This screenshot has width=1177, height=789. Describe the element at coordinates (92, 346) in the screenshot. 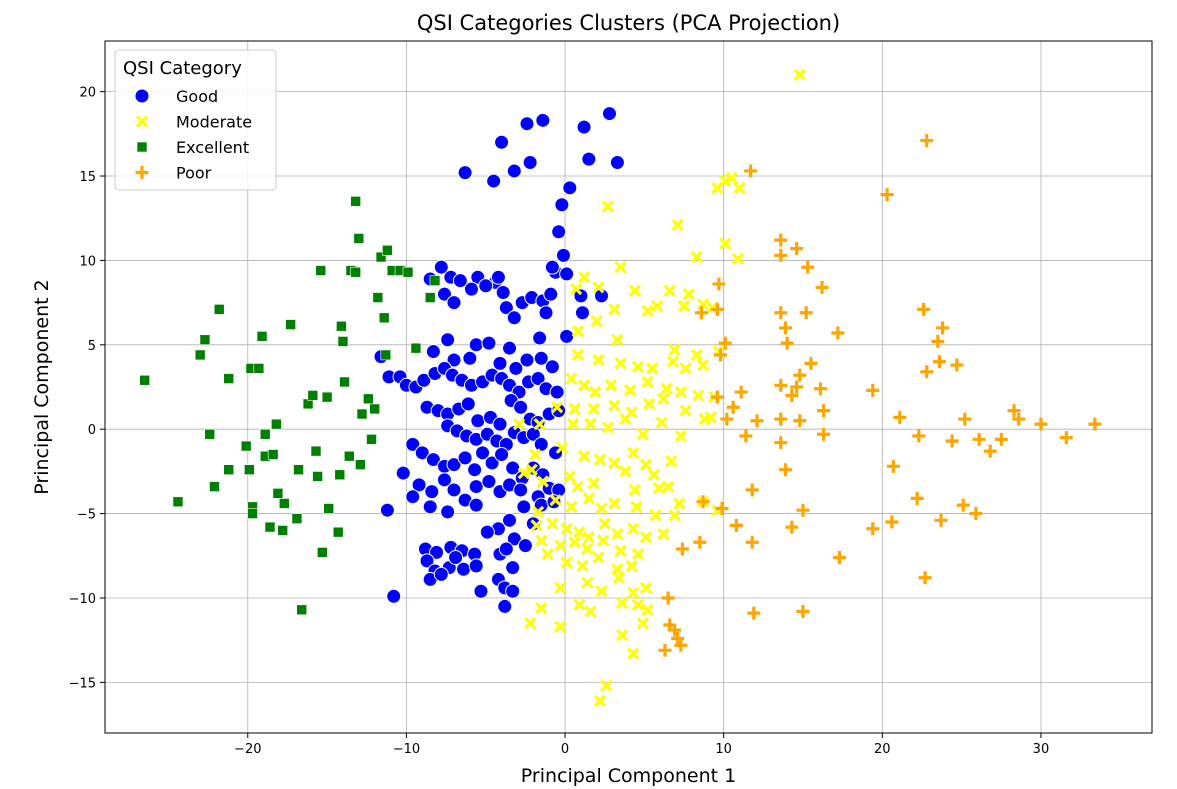

I see `y-tick-label: 5` at that location.